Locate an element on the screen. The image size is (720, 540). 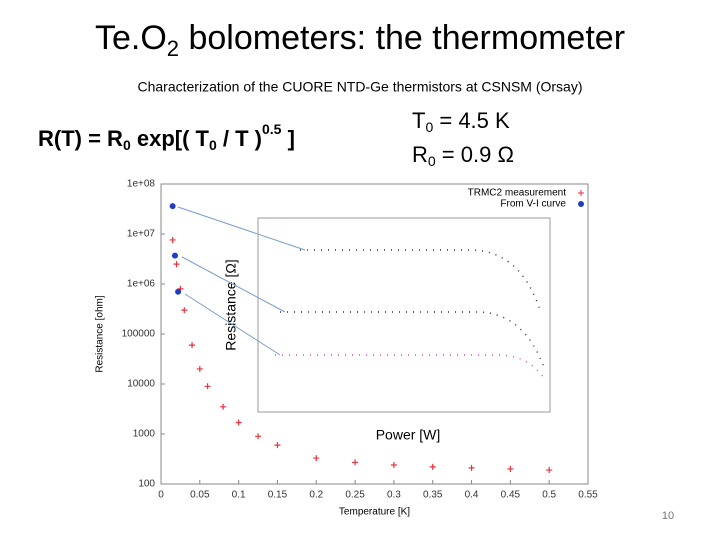
page-number: 10 is located at coordinates (668, 516).